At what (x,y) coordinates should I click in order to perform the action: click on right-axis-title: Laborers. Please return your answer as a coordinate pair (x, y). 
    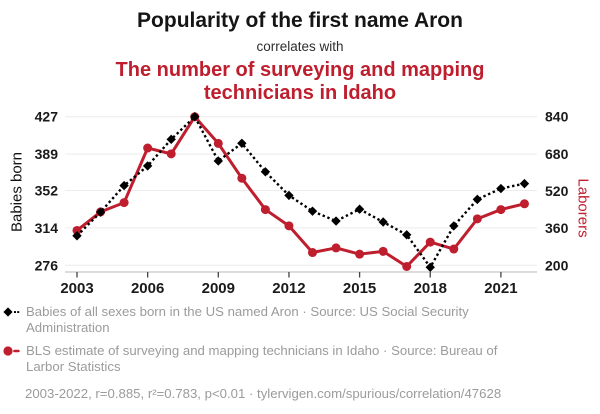
    Looking at the image, I should click on (583, 208).